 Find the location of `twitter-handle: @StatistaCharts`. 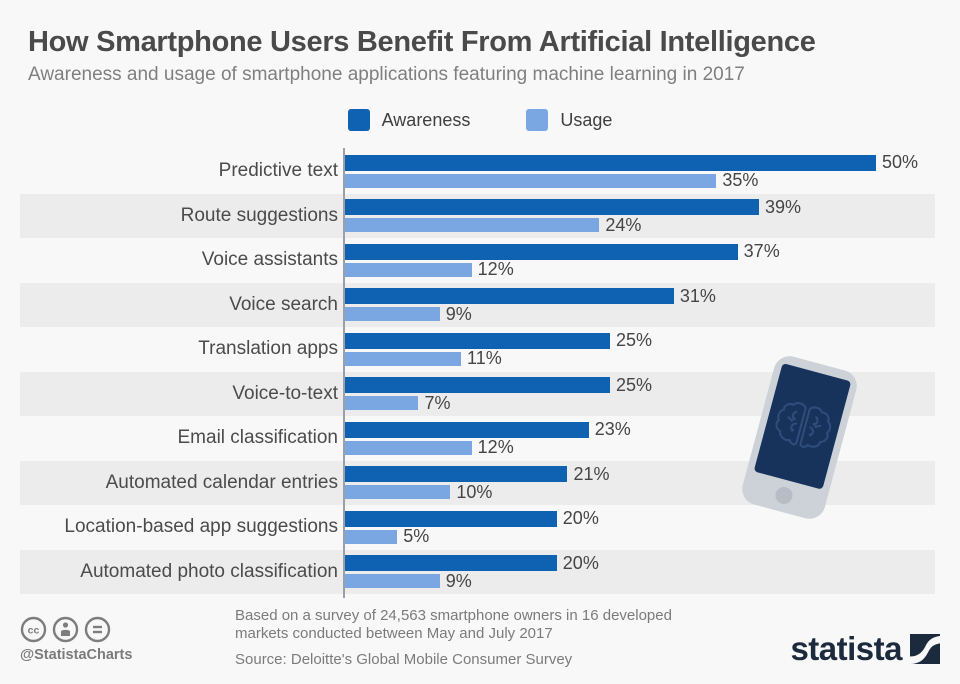

twitter-handle: @StatistaCharts is located at coordinates (76, 655).